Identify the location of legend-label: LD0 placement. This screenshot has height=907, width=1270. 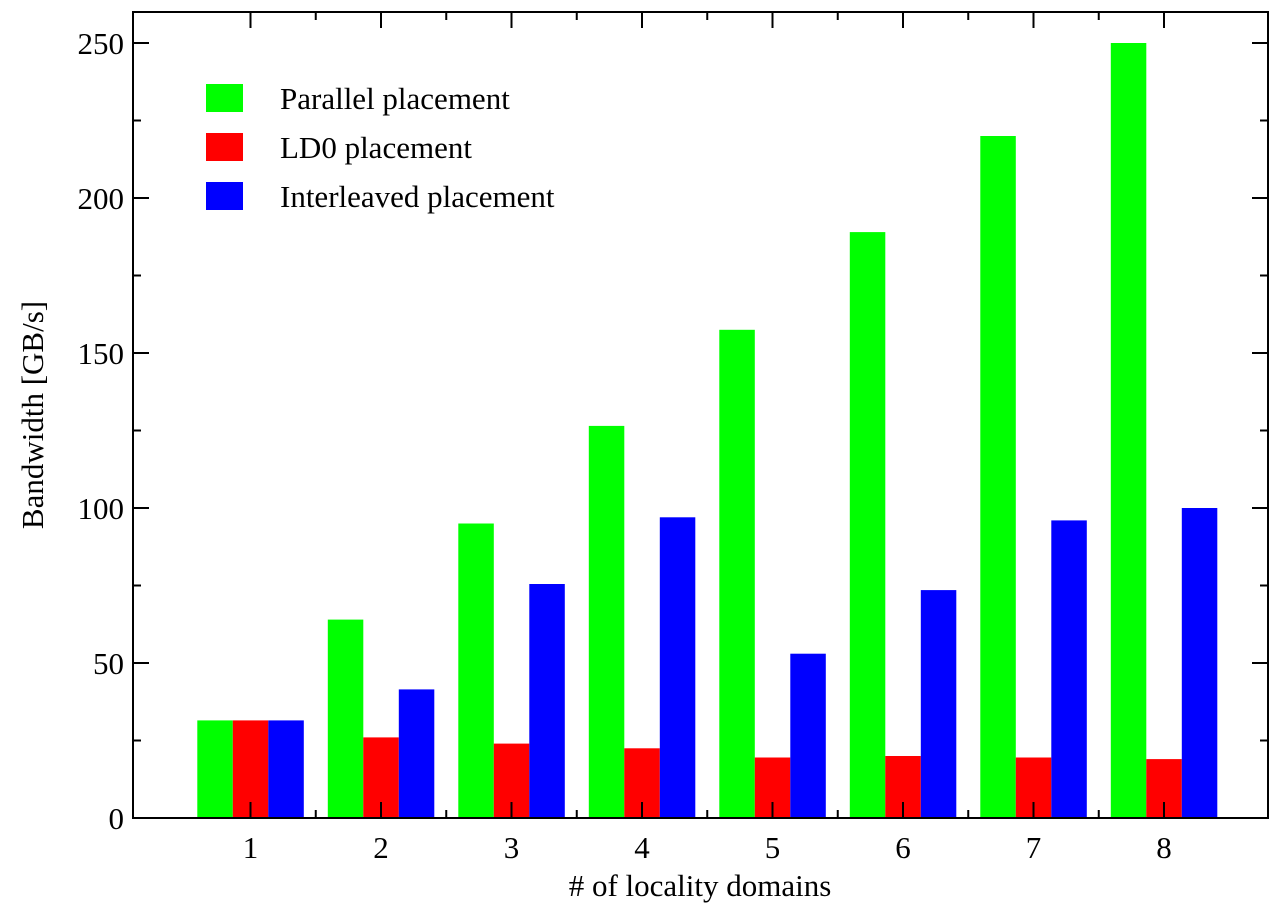
(376, 147).